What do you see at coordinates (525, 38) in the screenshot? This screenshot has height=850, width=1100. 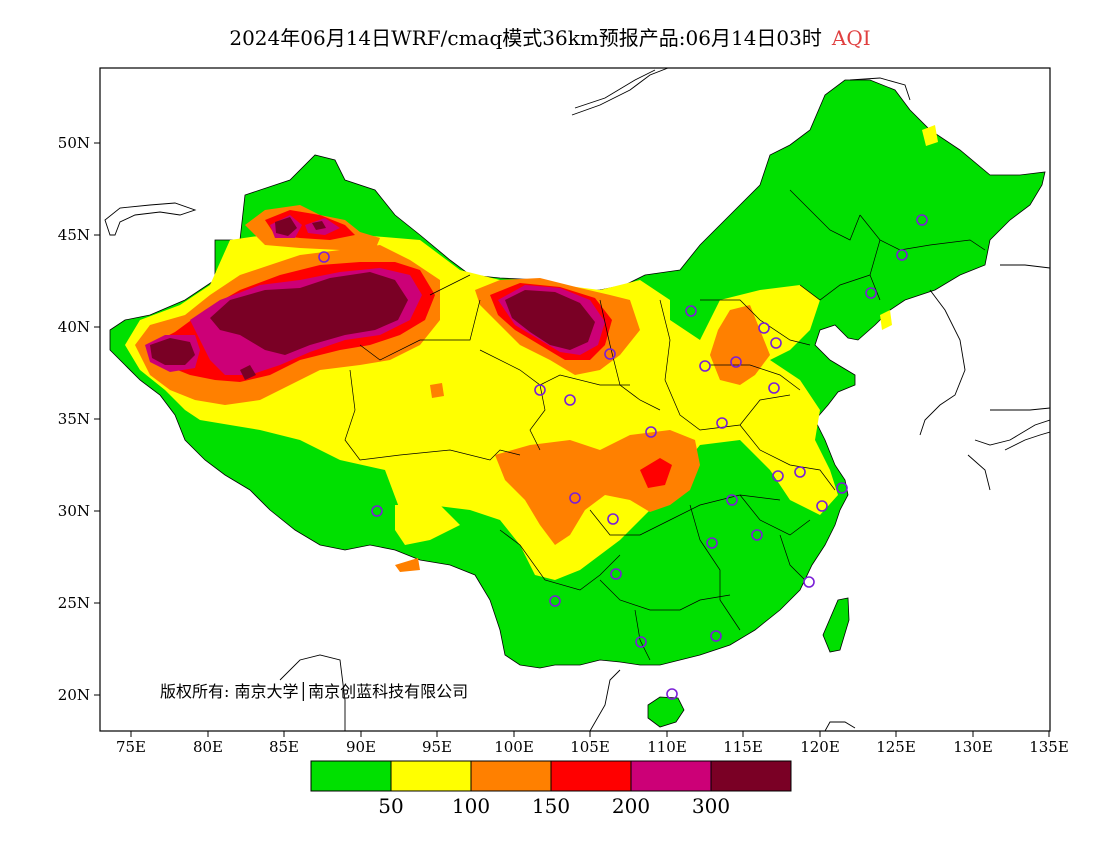 I see `title-main: 2024年06月14日WRF/cmaq模式36km预报产品:06月14日03时` at bounding box center [525, 38].